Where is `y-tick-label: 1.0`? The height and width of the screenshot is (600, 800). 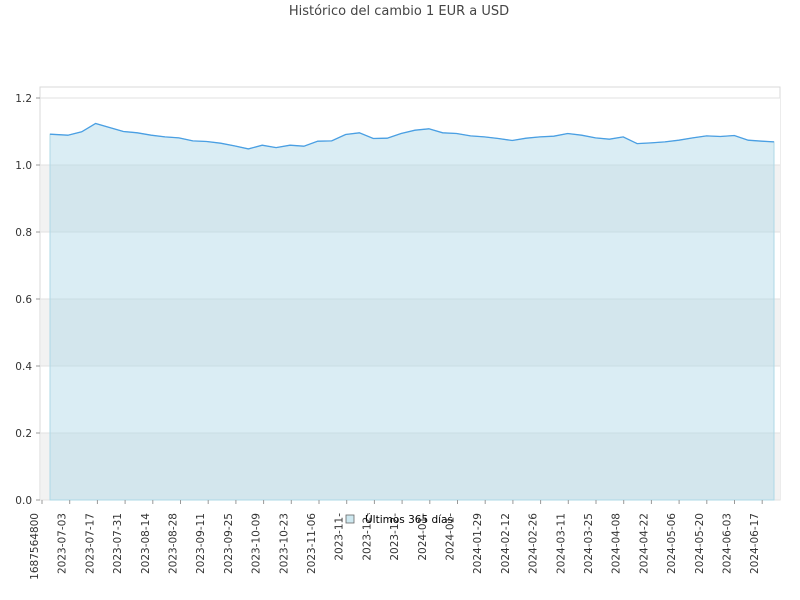
y-tick-label: 1.0 is located at coordinates (23, 166).